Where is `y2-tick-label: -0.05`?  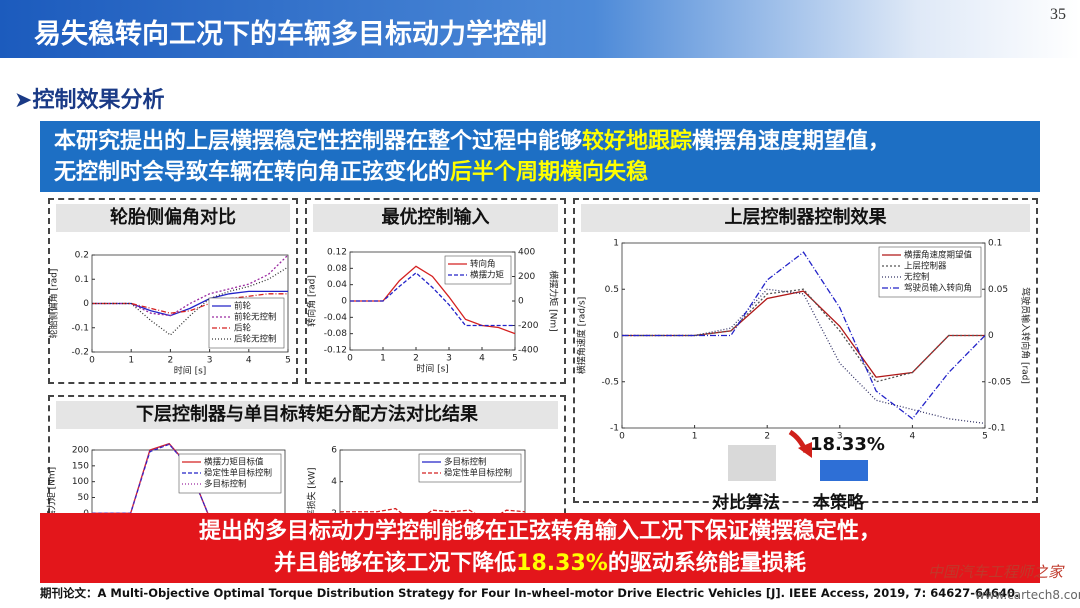
y2-tick-label: -0.05 is located at coordinates (999, 382).